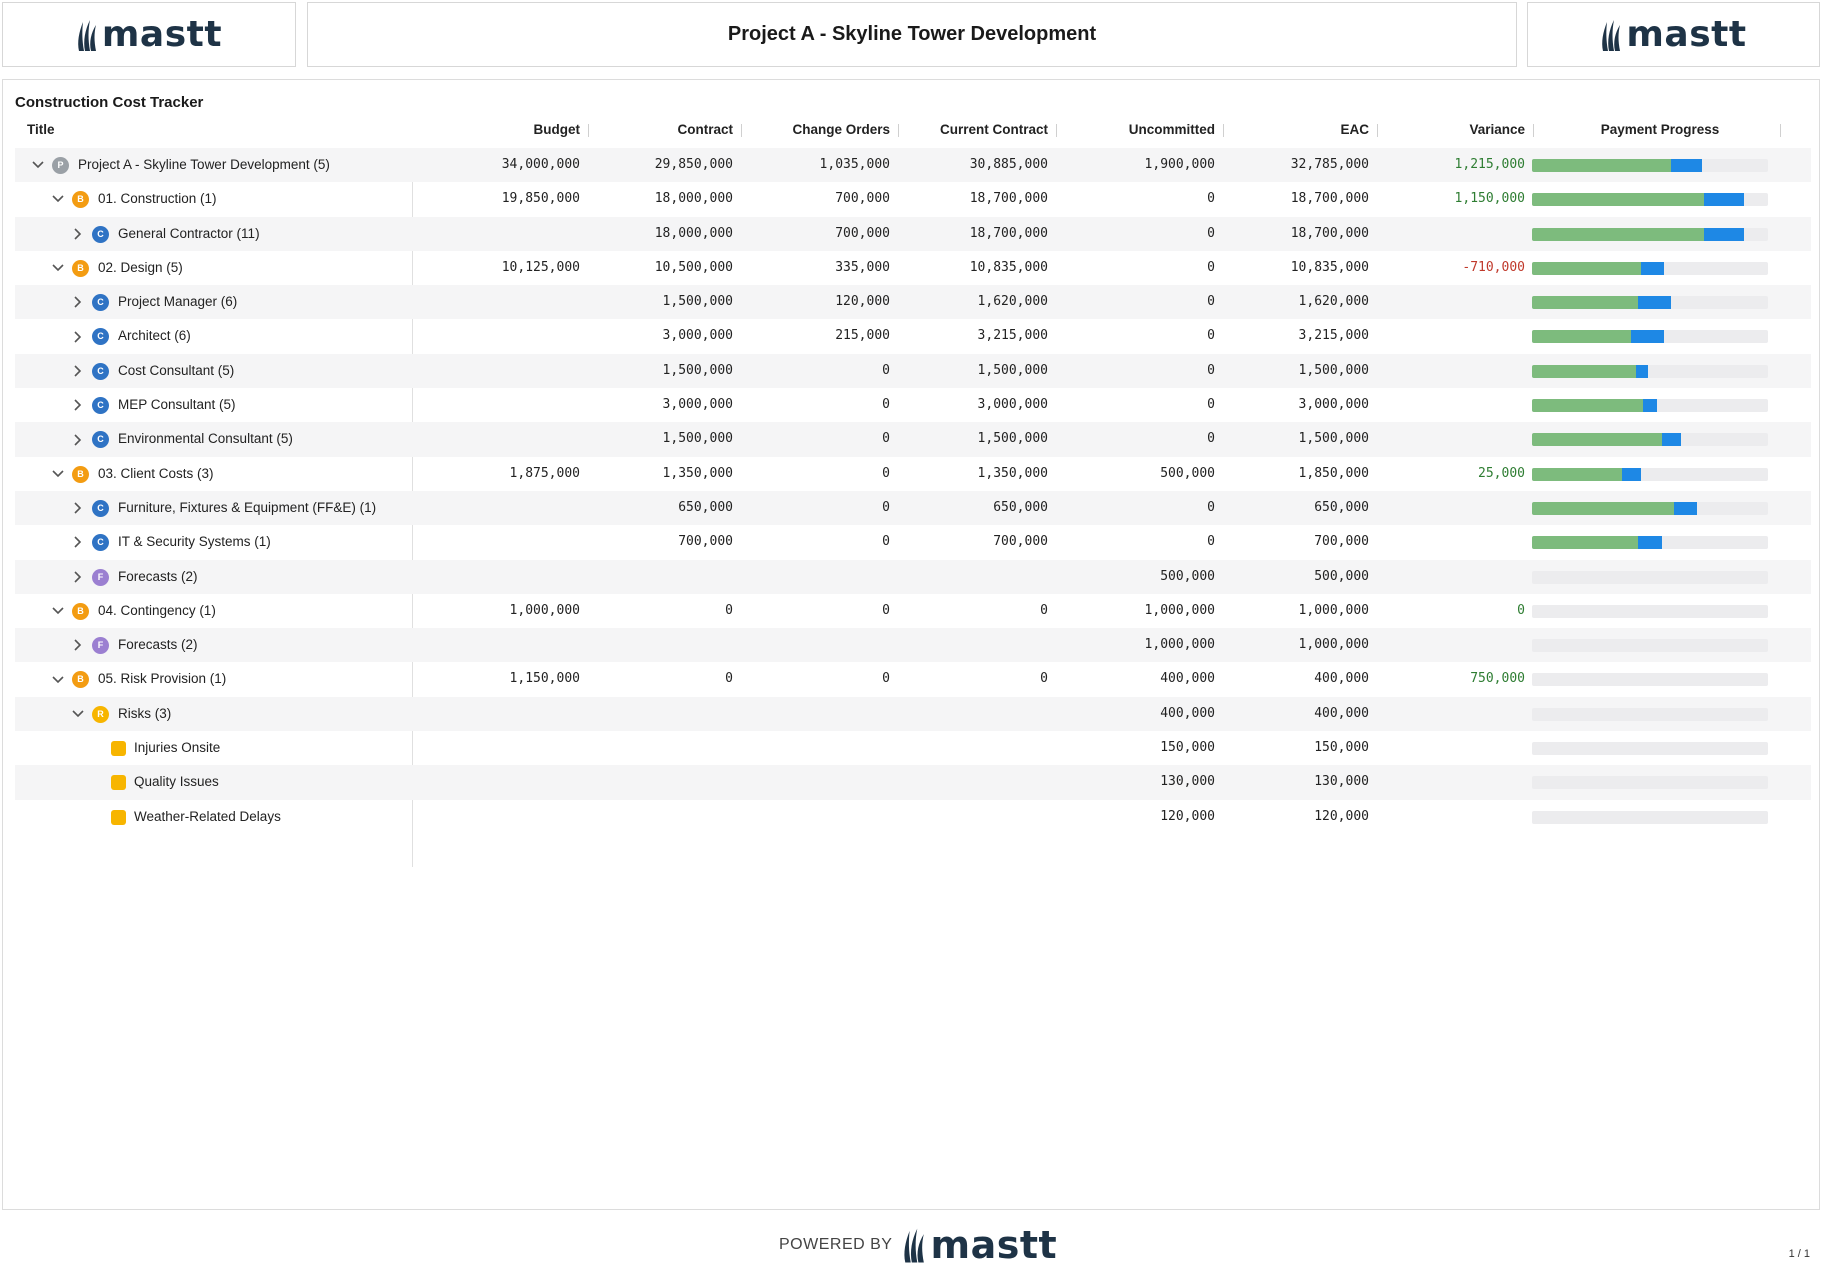 This screenshot has width=1822, height=1281. Describe the element at coordinates (705, 129) in the screenshot. I see `column-header-contract: Contract` at that location.